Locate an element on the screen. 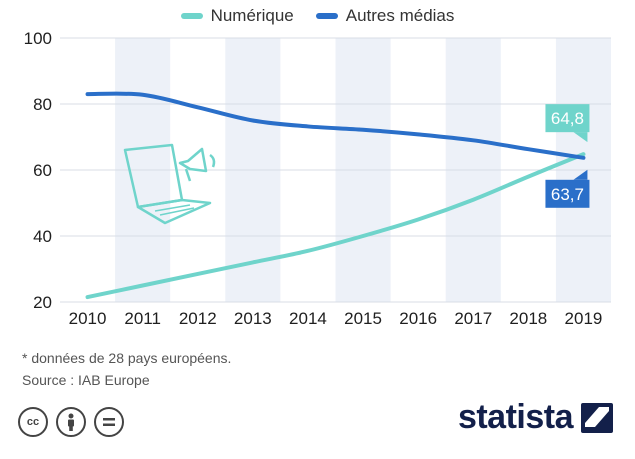 The height and width of the screenshot is (459, 635). y-tick-label: 60 is located at coordinates (42, 170).